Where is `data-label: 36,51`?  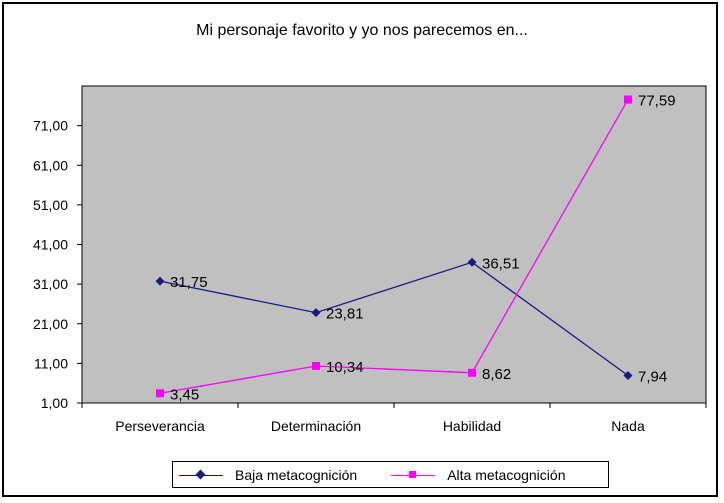 data-label: 36,51 is located at coordinates (501, 263).